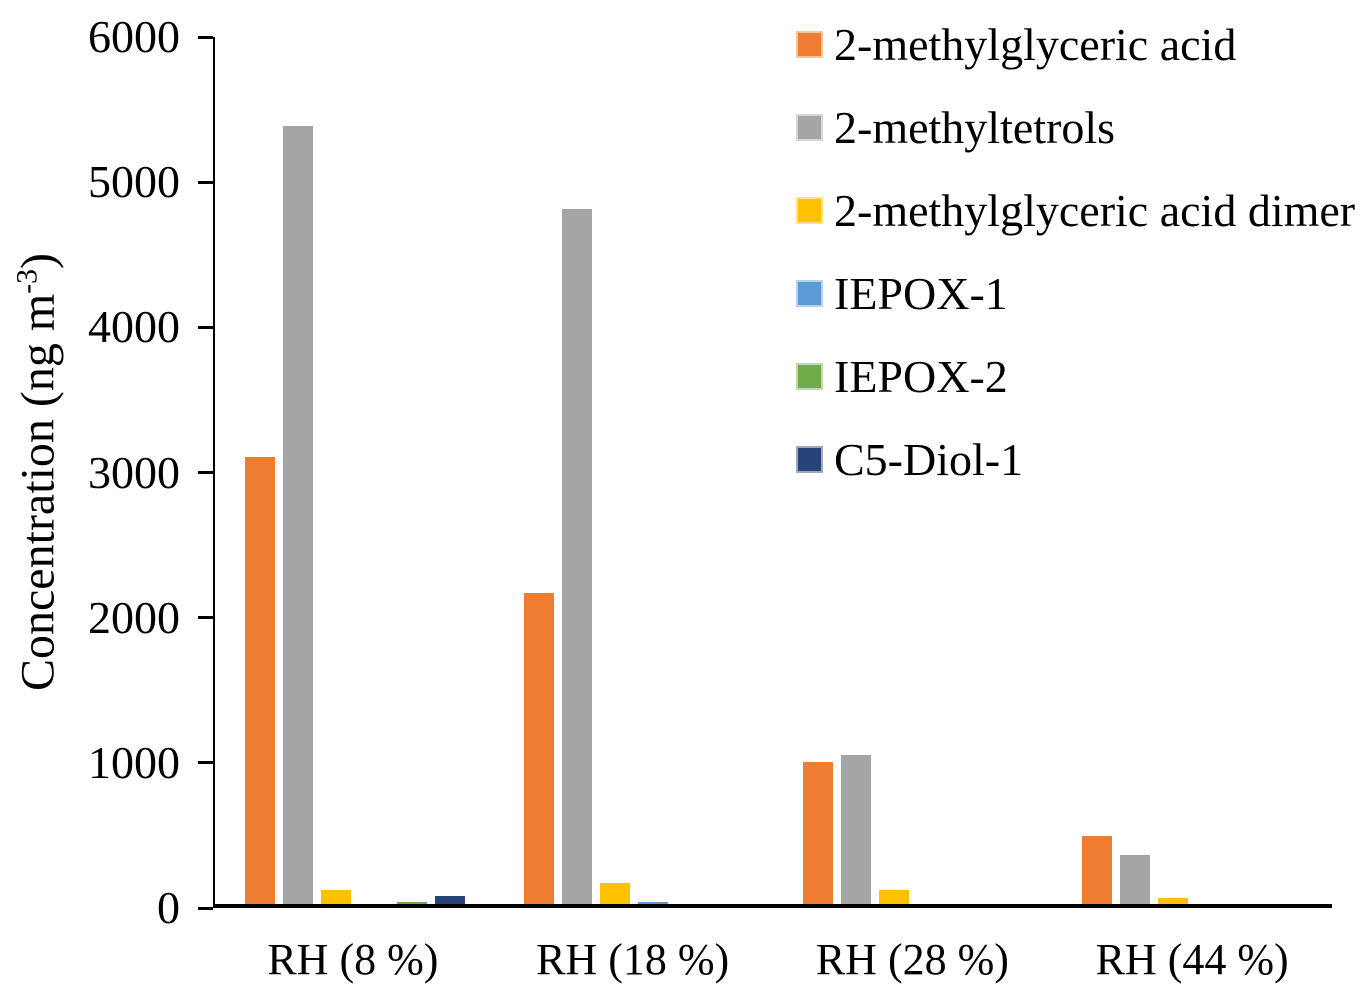  Describe the element at coordinates (168, 907) in the screenshot. I see `y-tick-label: 0` at that location.